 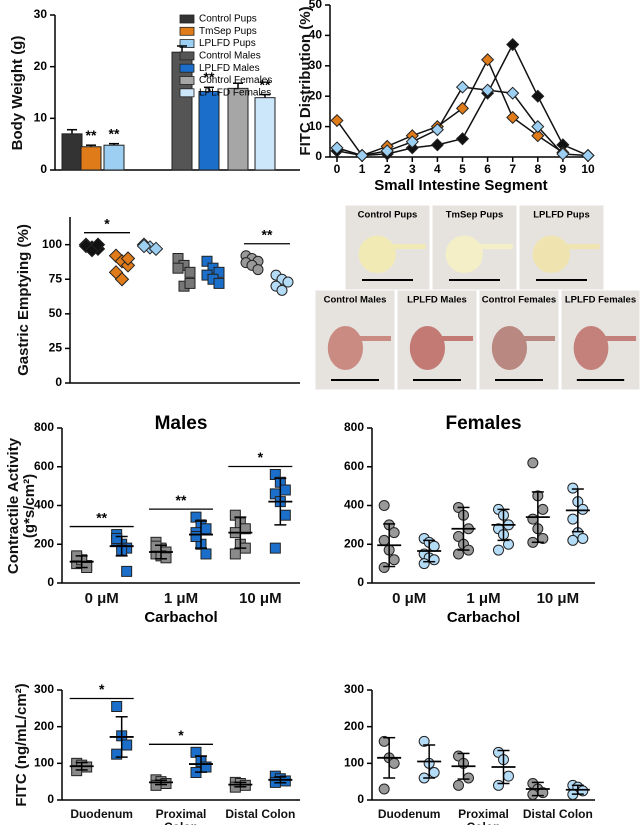 I want to click on y-tick-label: 100, so click(x=354, y=763).